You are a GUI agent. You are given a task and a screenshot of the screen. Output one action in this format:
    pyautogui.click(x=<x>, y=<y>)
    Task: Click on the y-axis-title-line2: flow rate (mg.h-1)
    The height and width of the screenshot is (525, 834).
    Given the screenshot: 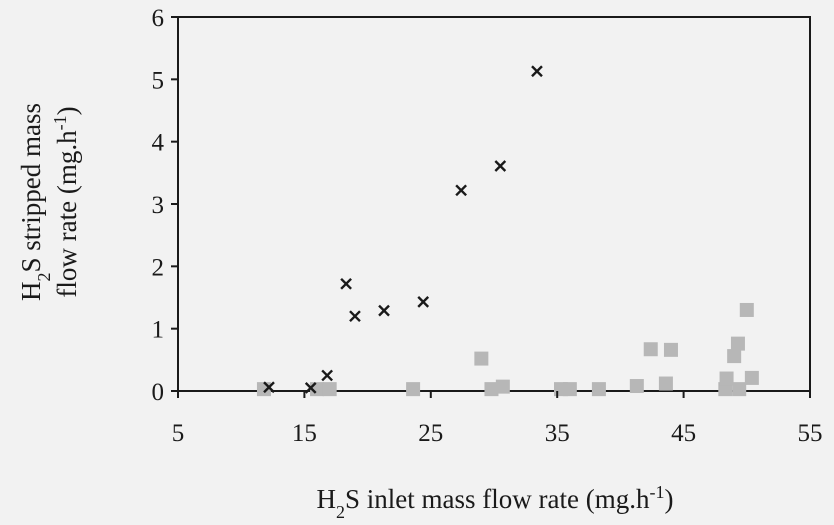 What is the action you would take?
    pyautogui.click(x=66, y=201)
    